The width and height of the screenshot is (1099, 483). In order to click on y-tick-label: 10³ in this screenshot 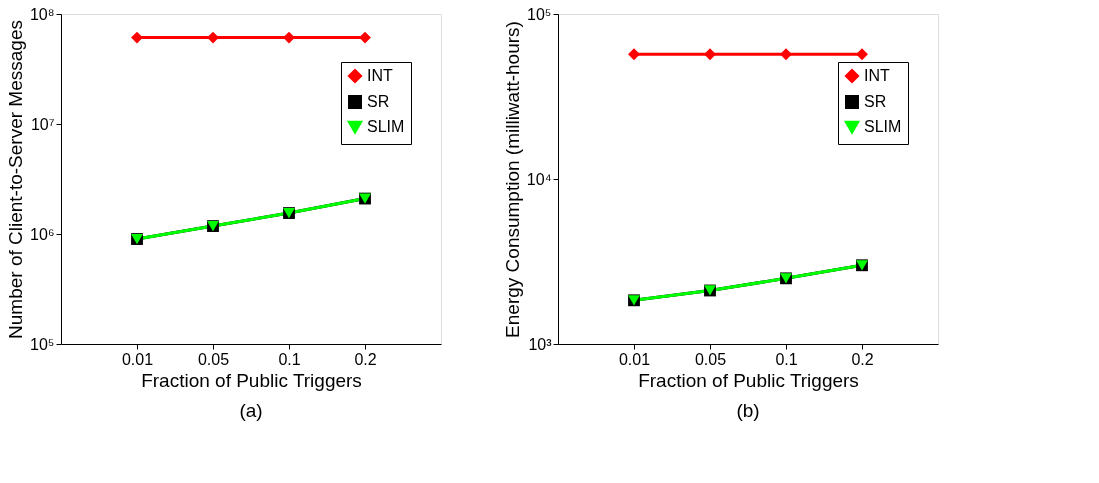, I will do `click(540, 344)`.